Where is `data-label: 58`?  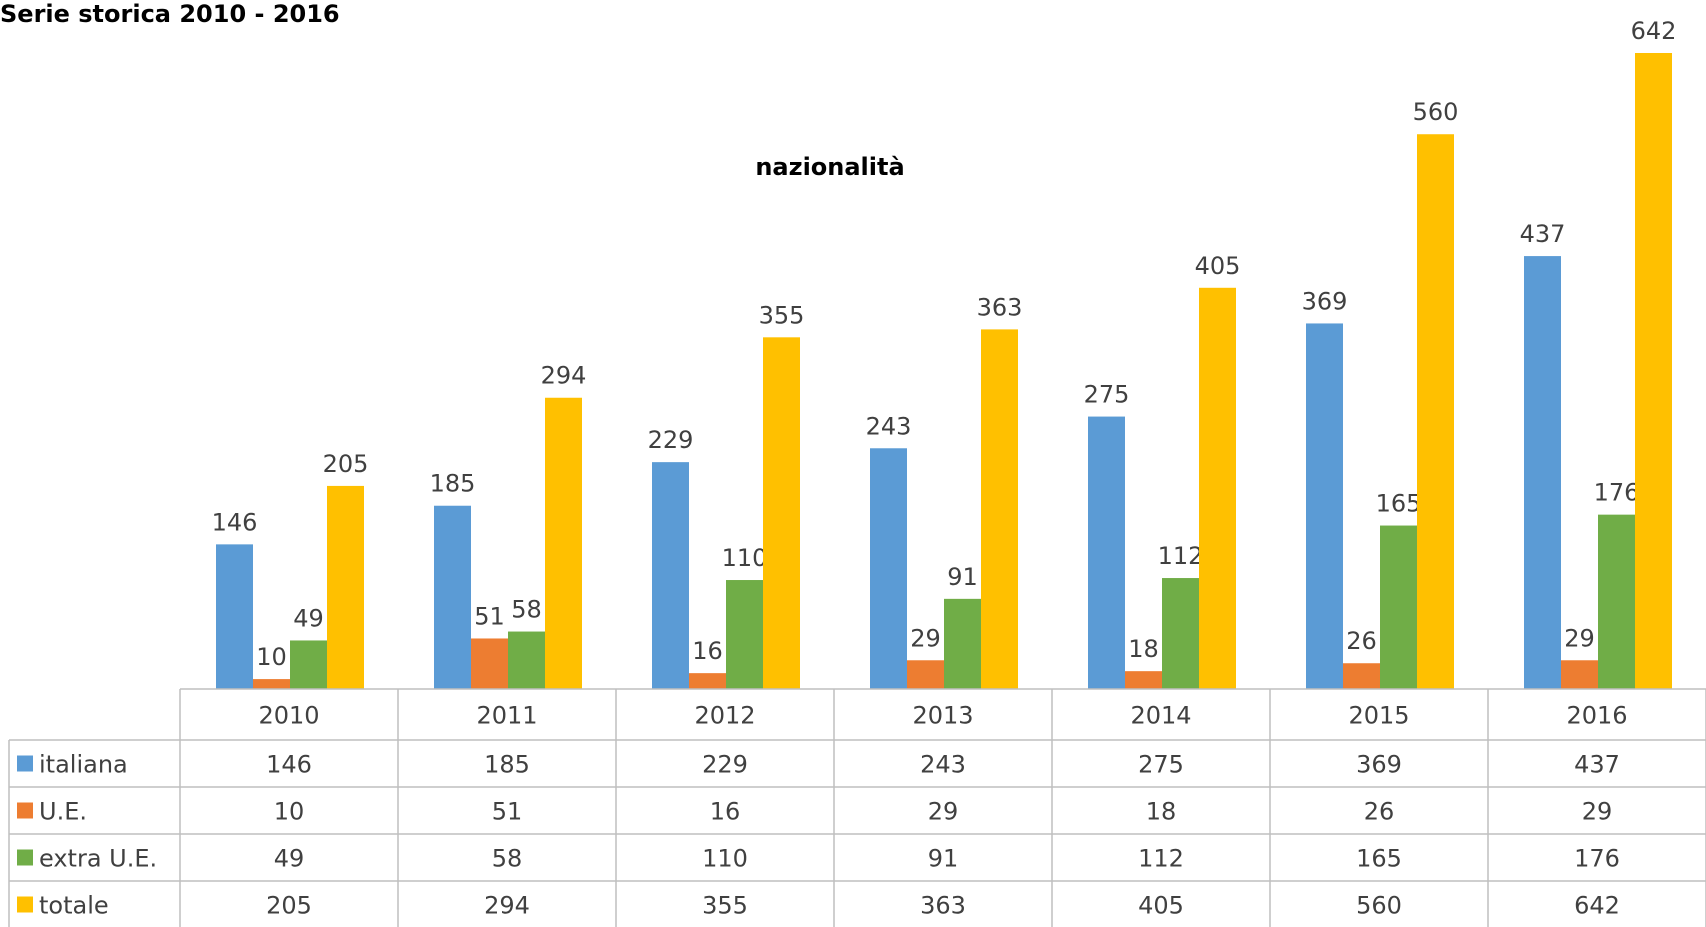 data-label: 58 is located at coordinates (526, 610).